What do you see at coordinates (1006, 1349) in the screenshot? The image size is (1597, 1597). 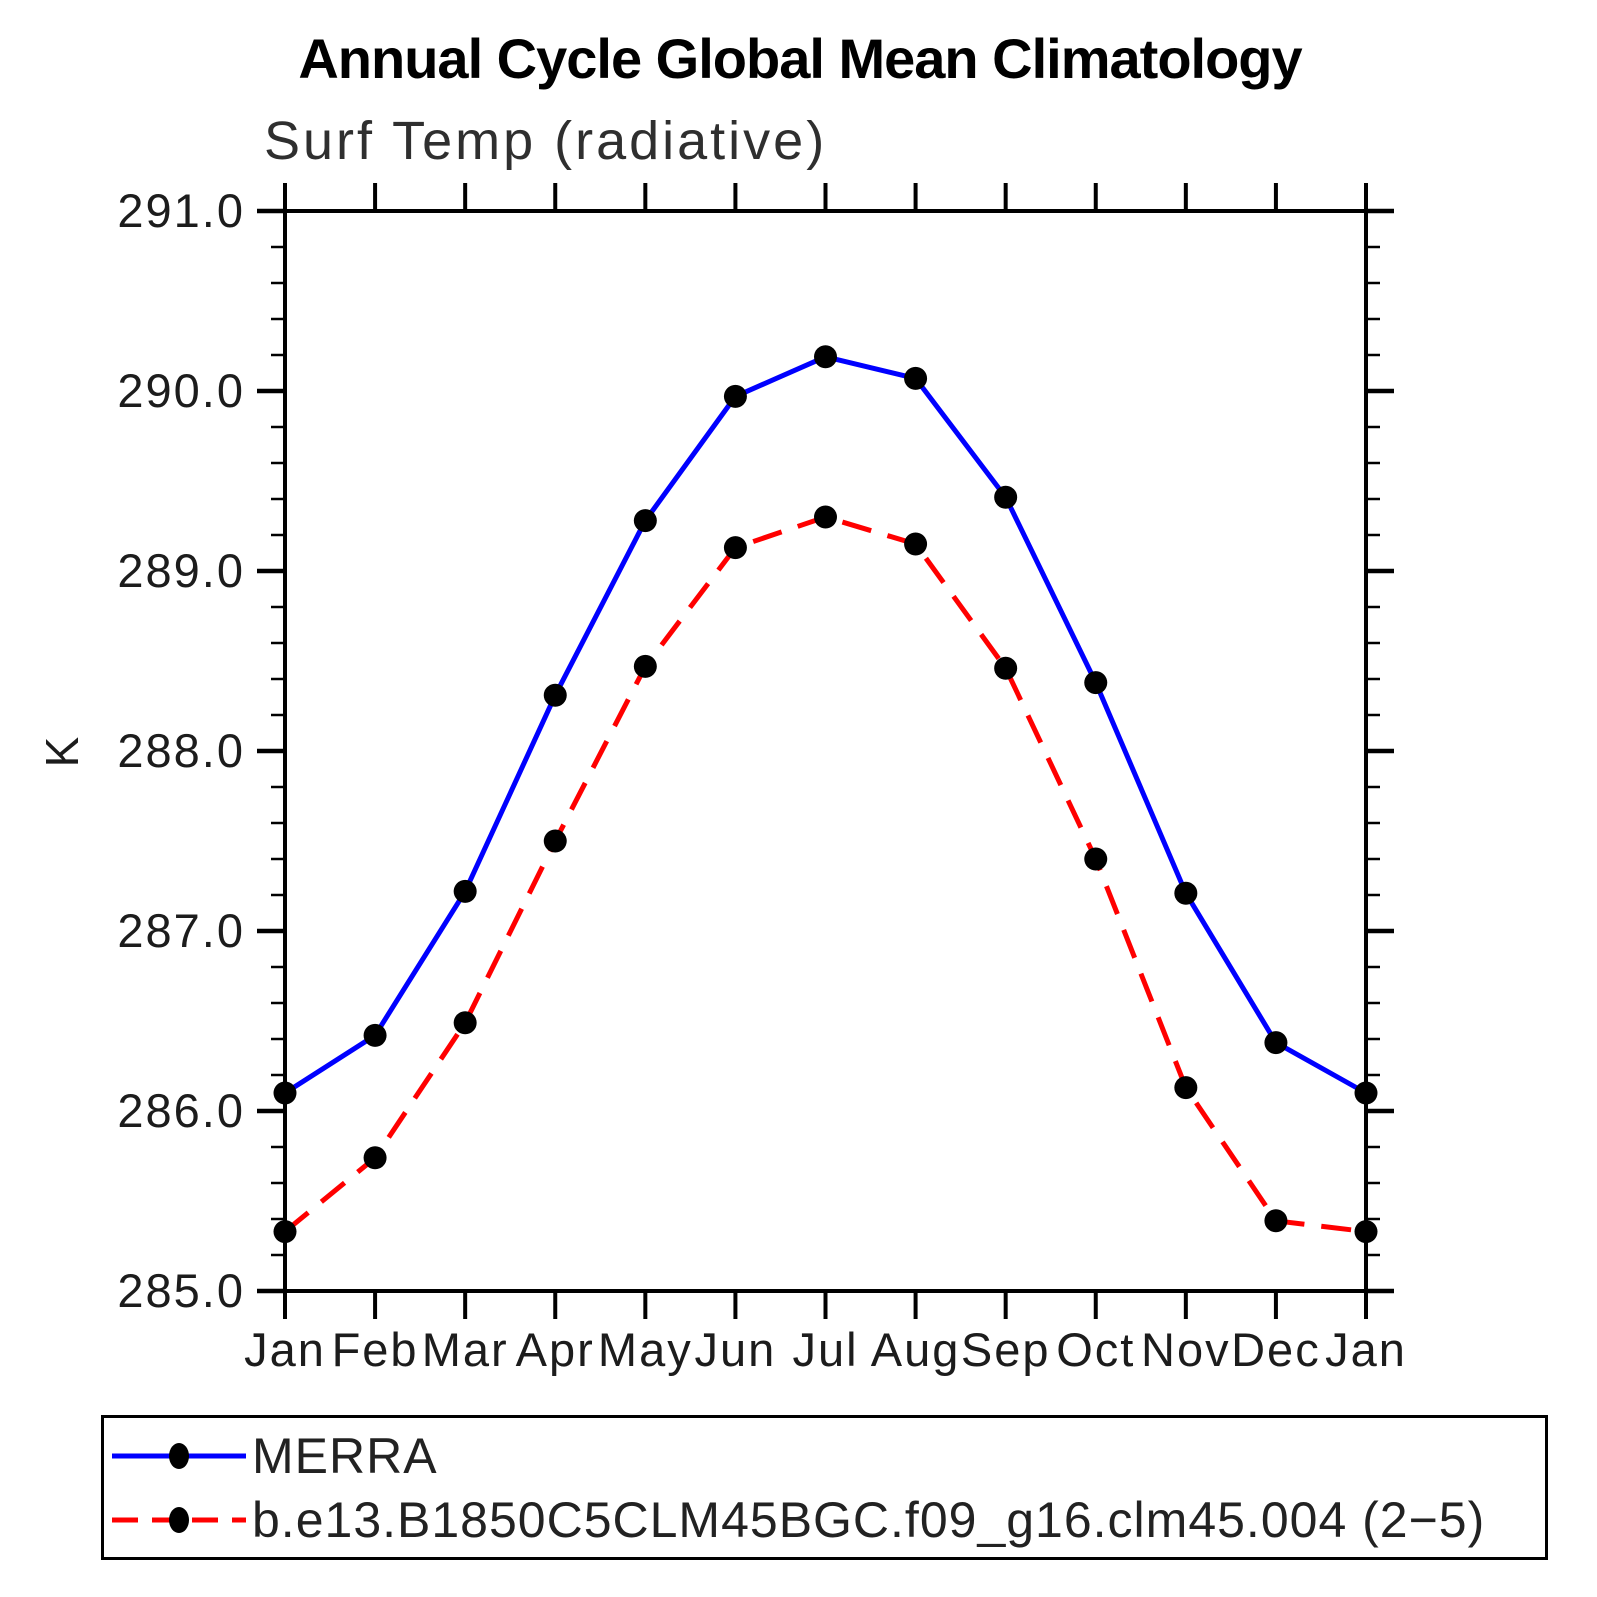 I see `x-tick-label: Sep` at bounding box center [1006, 1349].